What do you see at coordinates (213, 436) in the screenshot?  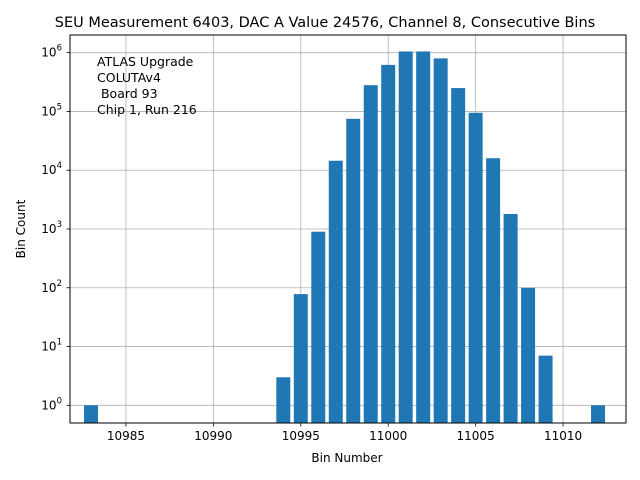 I see `x-tick-label: 10990` at bounding box center [213, 436].